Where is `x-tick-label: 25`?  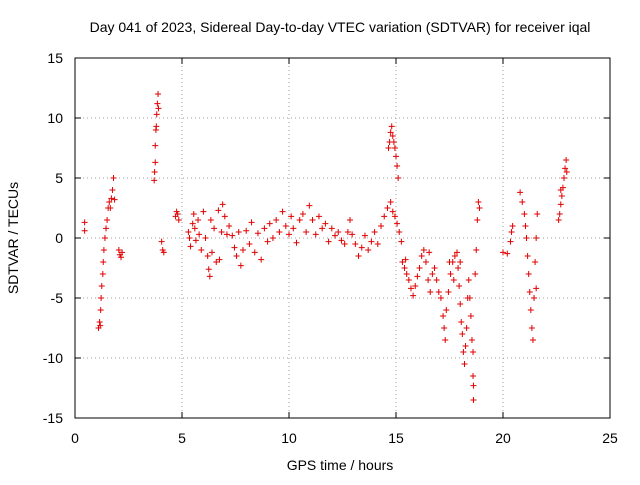
x-tick-label: 25 is located at coordinates (610, 438).